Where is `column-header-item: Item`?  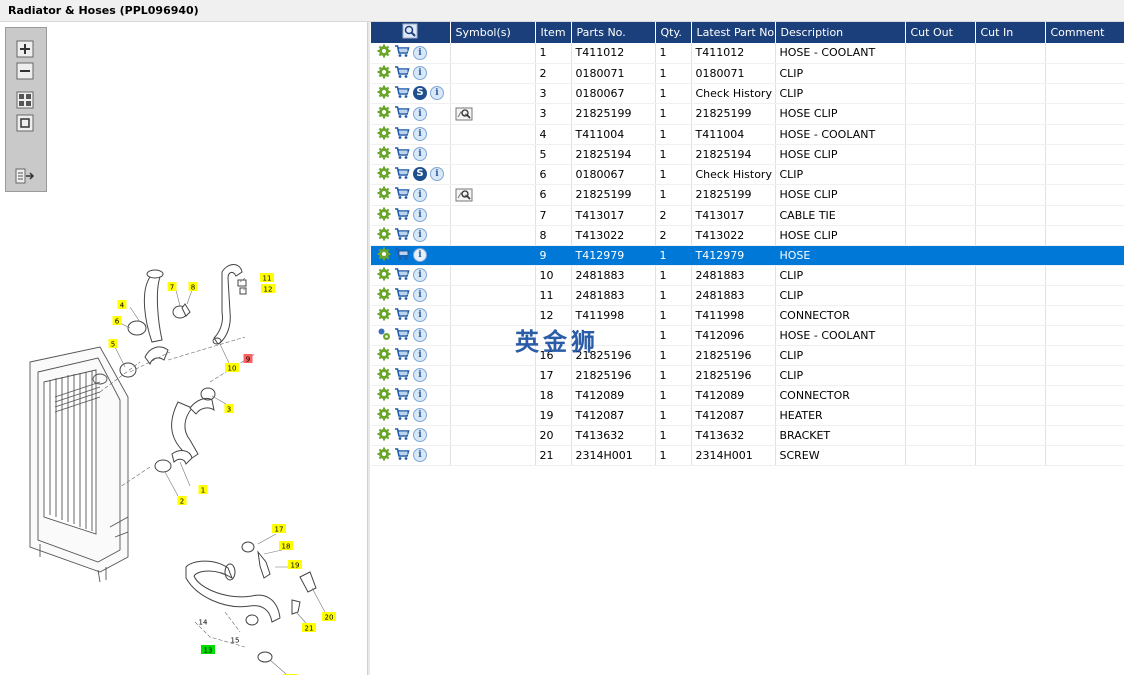
column-header-item: Item is located at coordinates (553, 32).